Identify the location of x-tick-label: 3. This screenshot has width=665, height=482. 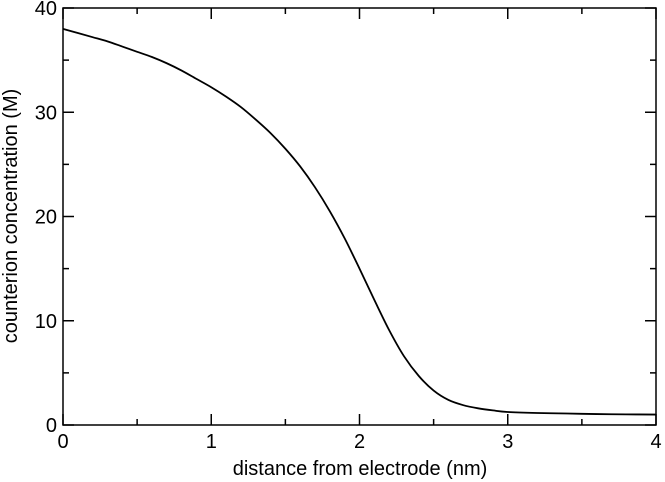
(507, 442).